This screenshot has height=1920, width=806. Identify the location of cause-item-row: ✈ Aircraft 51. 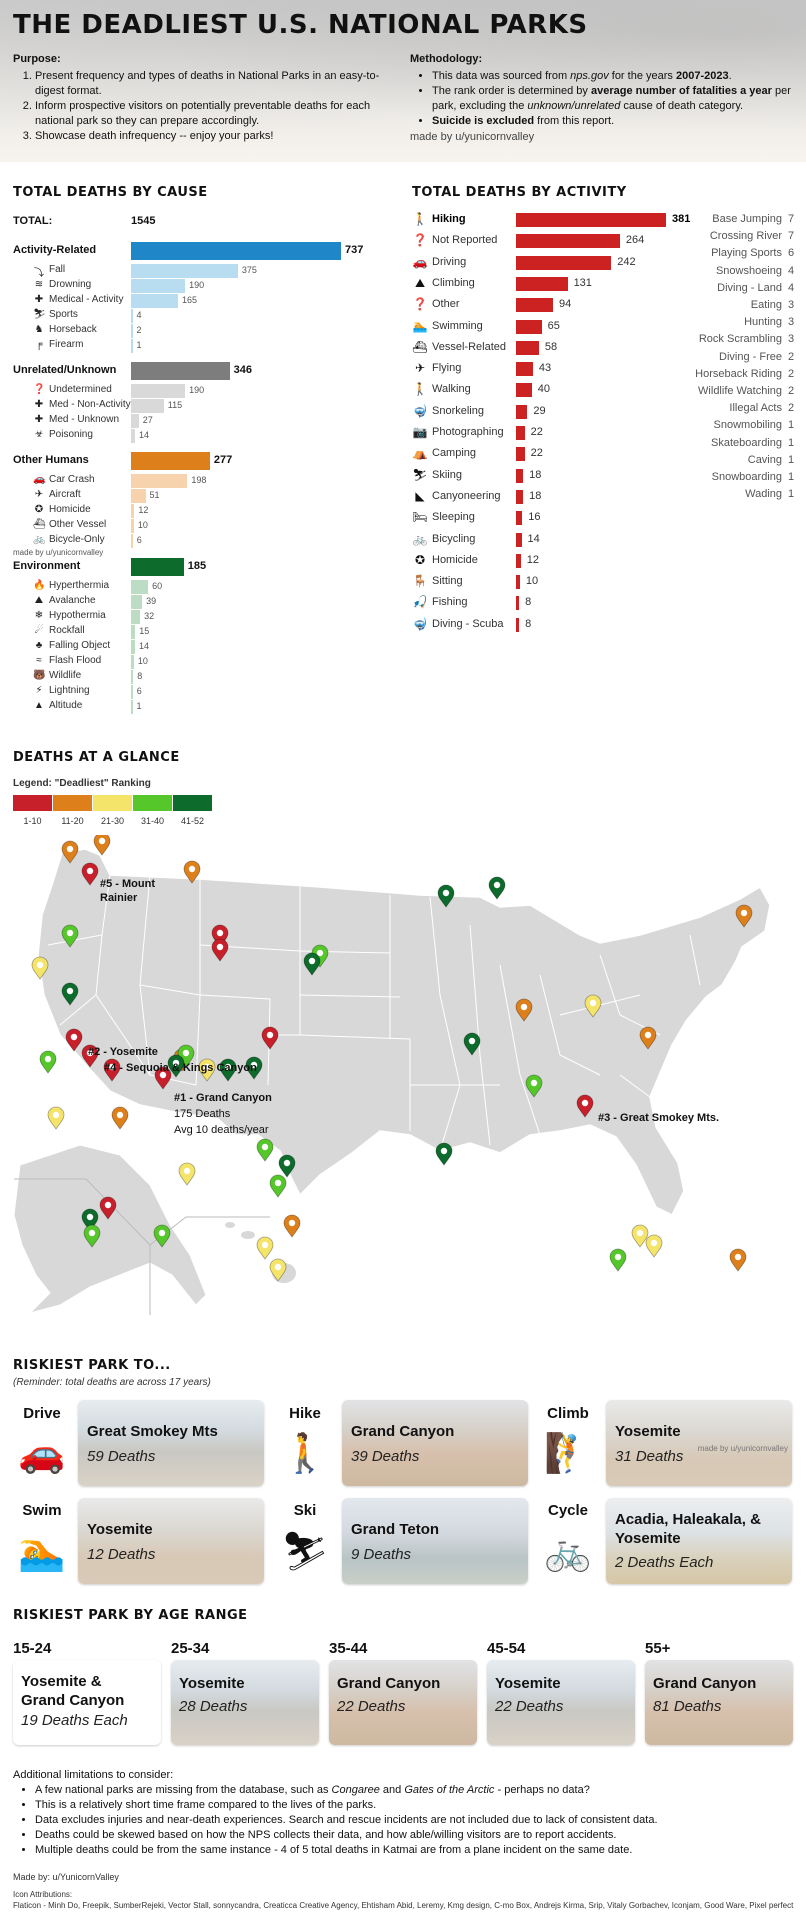
(208, 496).